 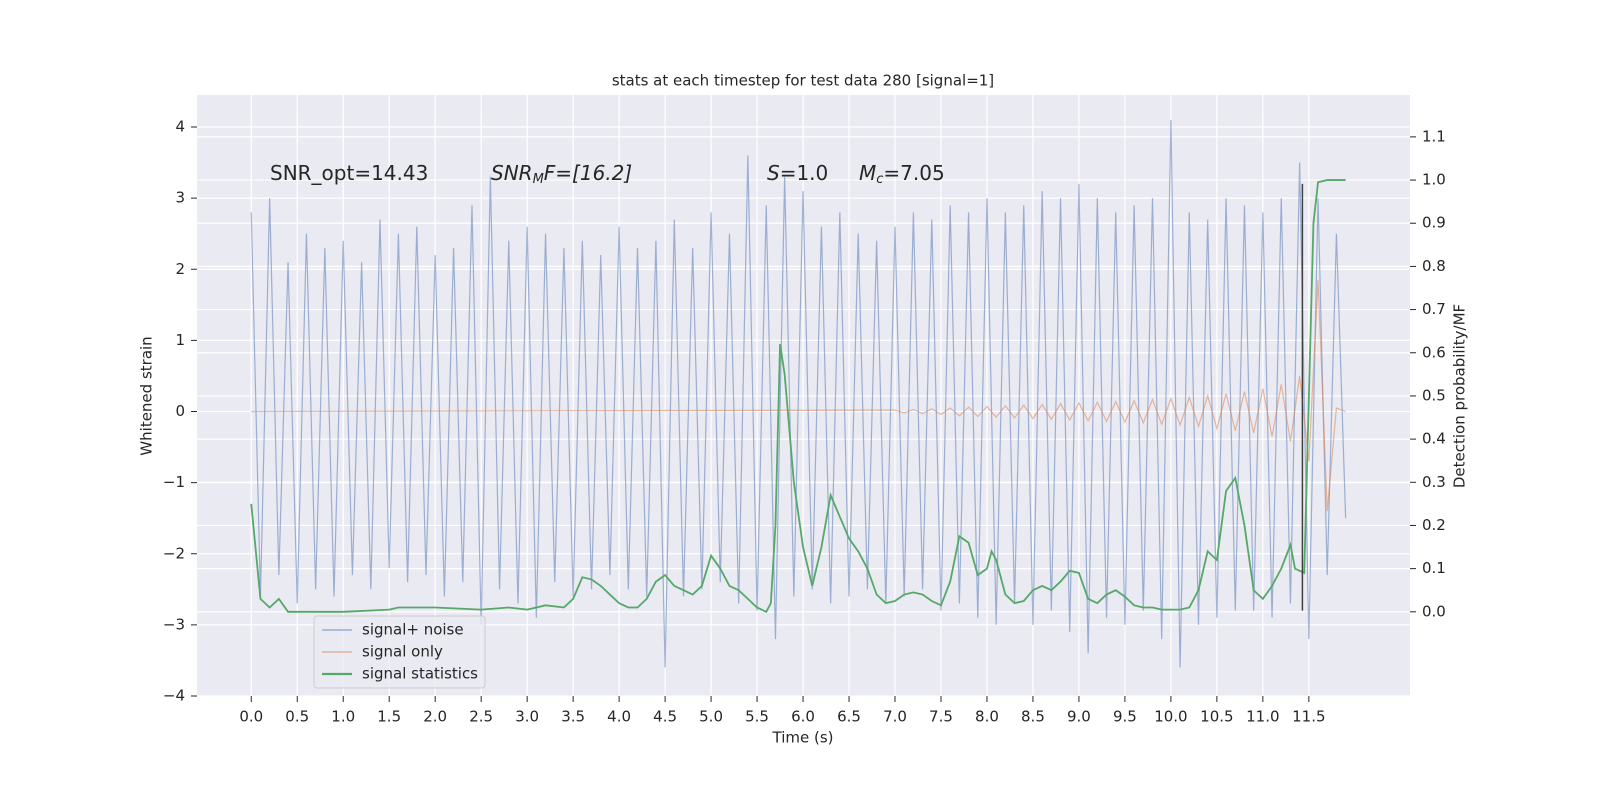 I want to click on y2-tick-label: 1.1, so click(x=1434, y=136).